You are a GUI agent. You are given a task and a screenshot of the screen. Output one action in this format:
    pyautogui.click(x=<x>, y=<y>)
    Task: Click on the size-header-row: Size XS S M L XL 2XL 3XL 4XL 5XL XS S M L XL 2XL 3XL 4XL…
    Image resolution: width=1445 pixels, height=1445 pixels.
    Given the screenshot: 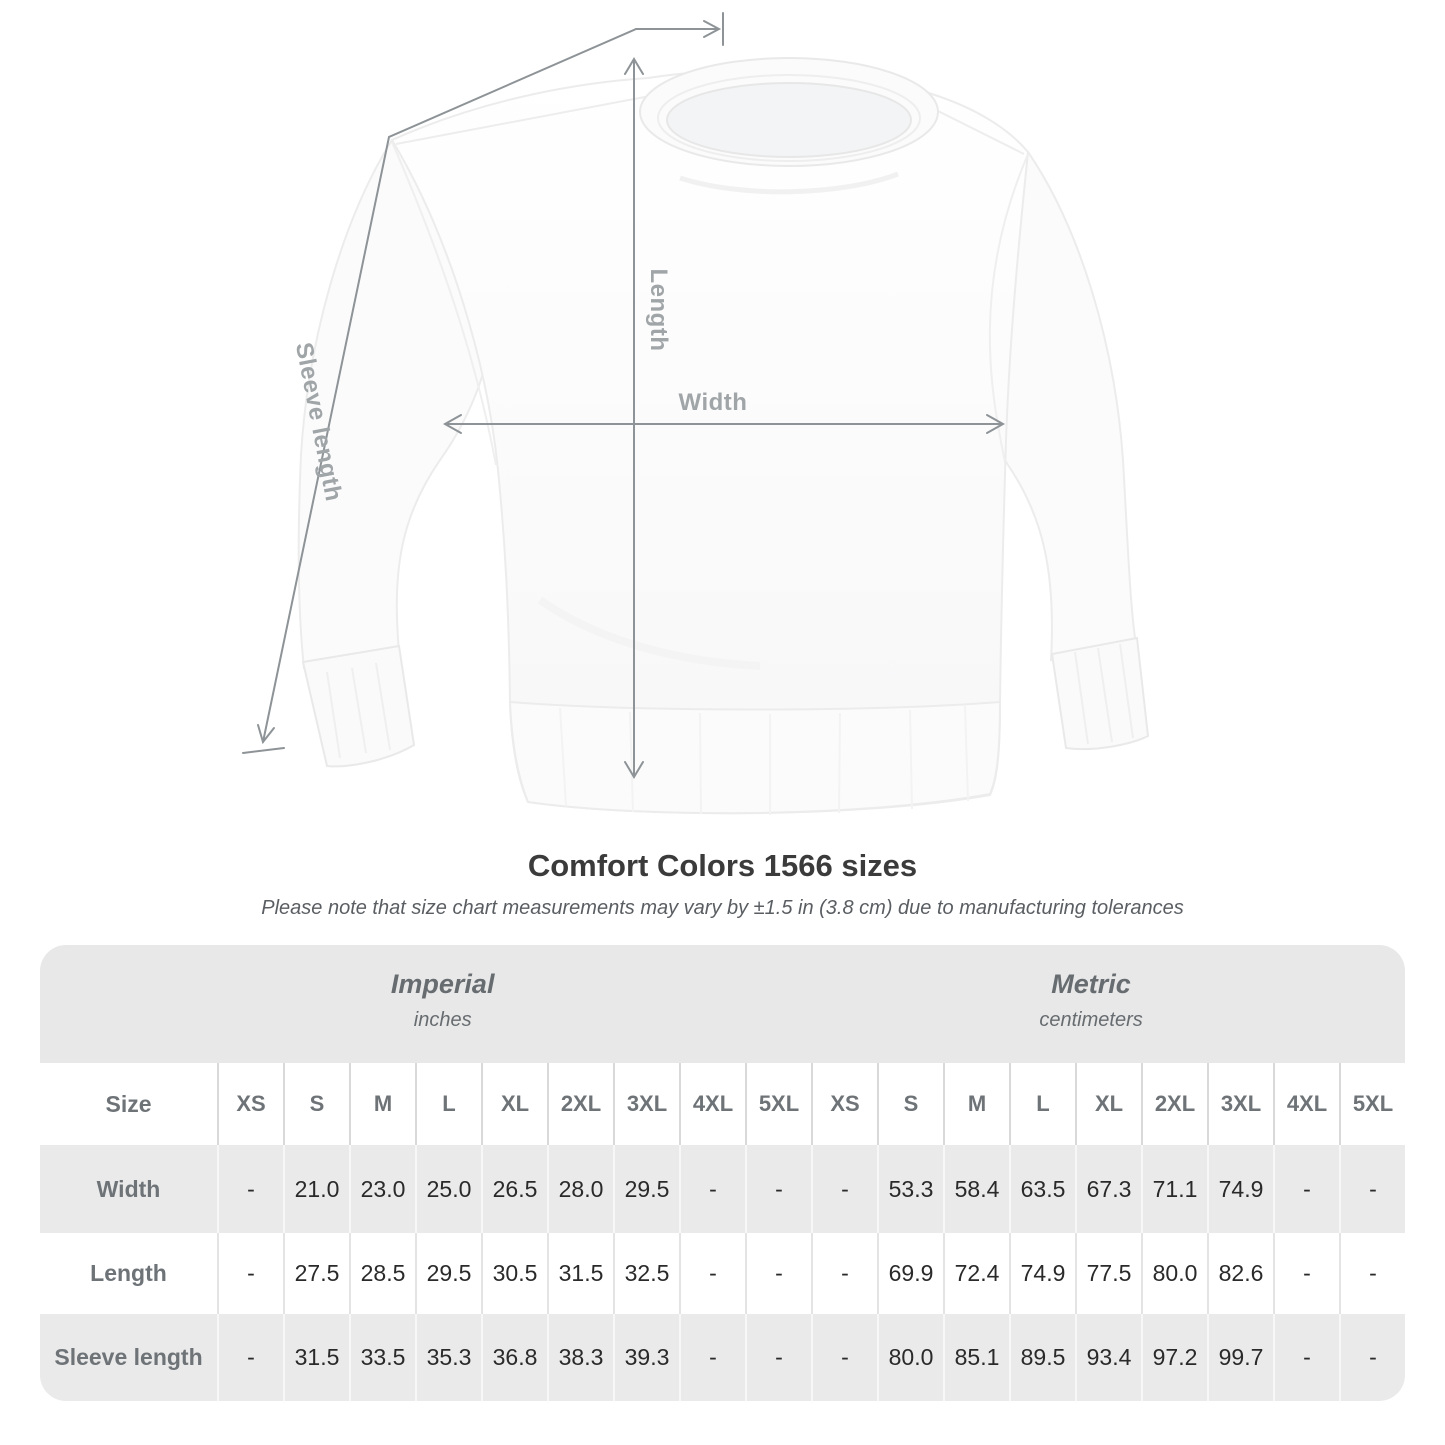 What is the action you would take?
    pyautogui.click(x=722, y=1104)
    